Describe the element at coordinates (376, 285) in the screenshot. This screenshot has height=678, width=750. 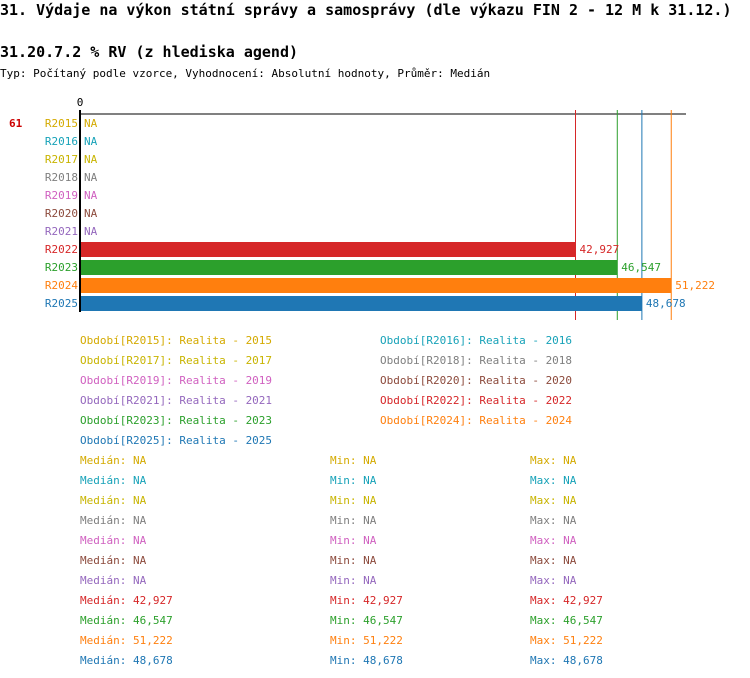
I see `bar-r2024` at that location.